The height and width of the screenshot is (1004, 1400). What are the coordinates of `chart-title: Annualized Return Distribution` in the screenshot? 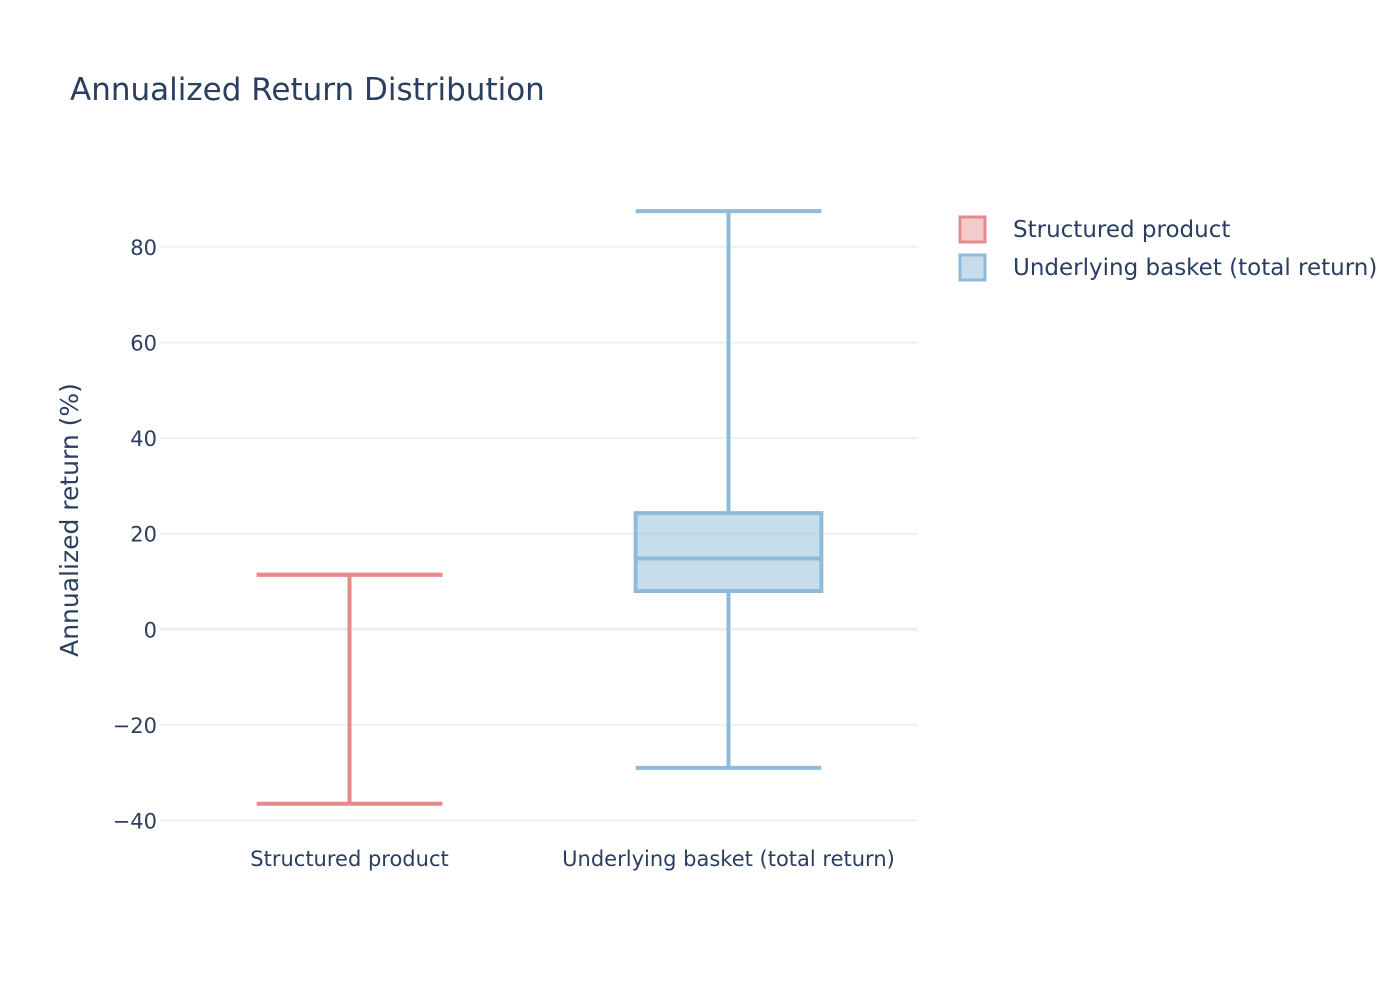 It's located at (307, 90).